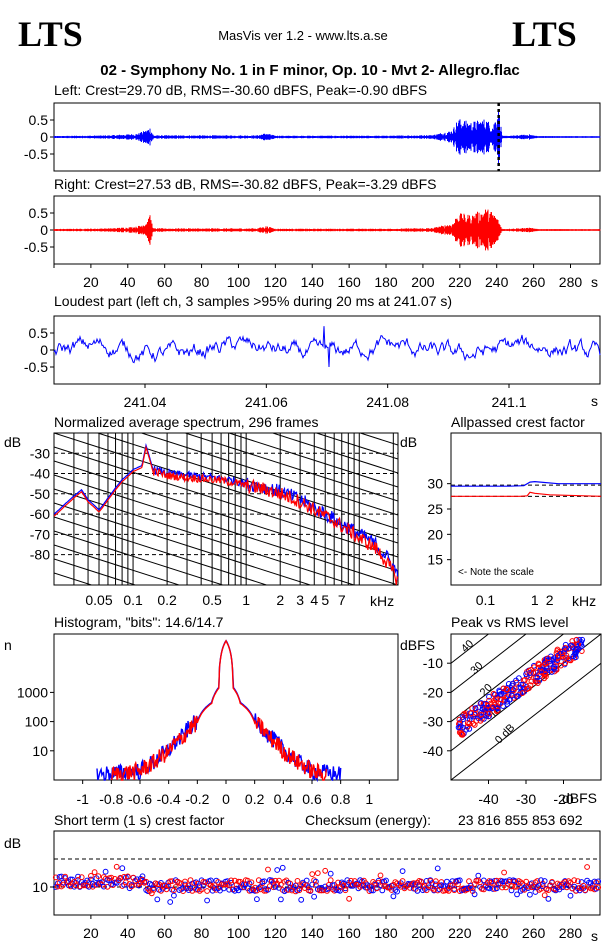 This screenshot has width=606, height=946. Describe the element at coordinates (544, 34) in the screenshot. I see `logo-right: LTS` at that location.